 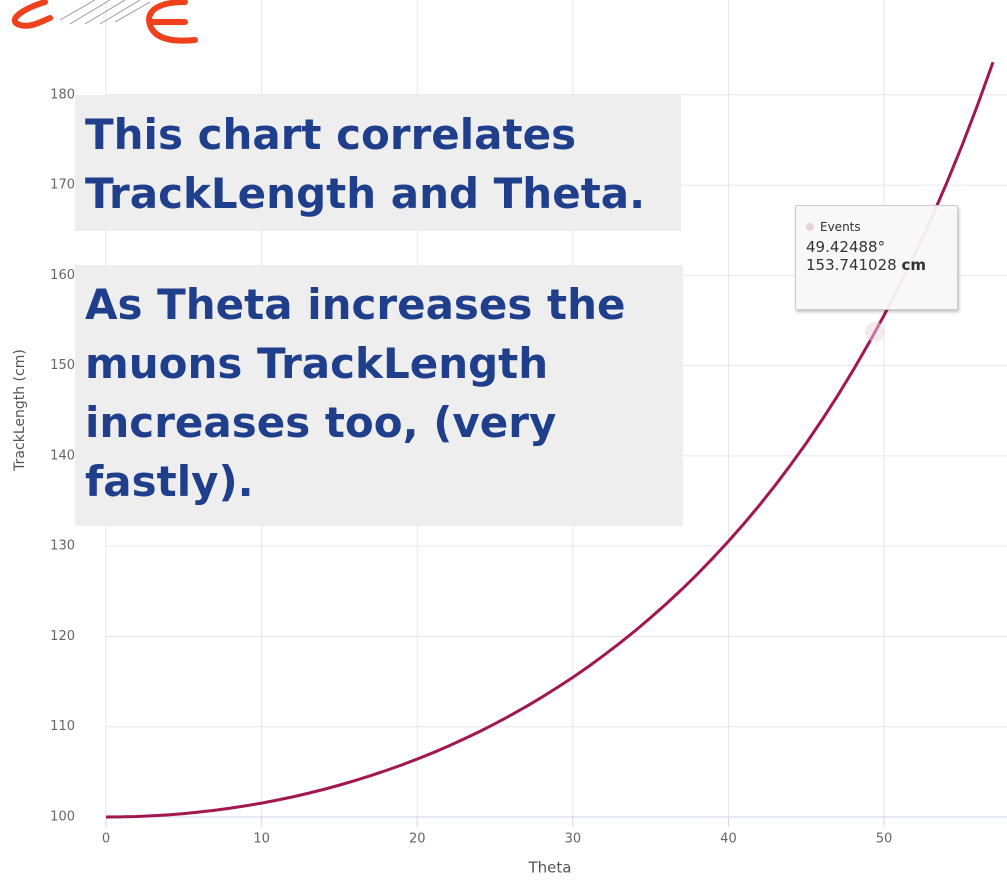 I want to click on y-tick-label: 100, so click(x=62, y=817).